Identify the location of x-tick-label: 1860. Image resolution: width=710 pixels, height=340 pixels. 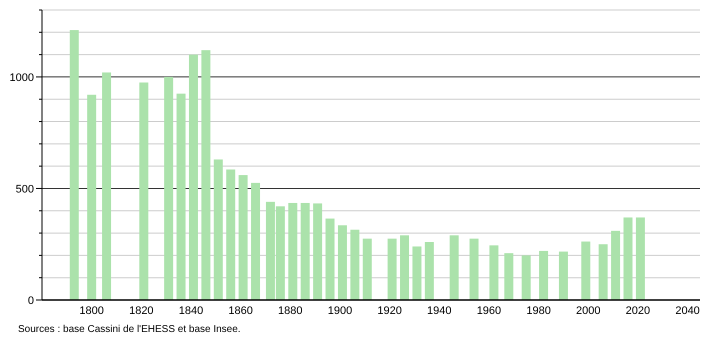
(240, 311).